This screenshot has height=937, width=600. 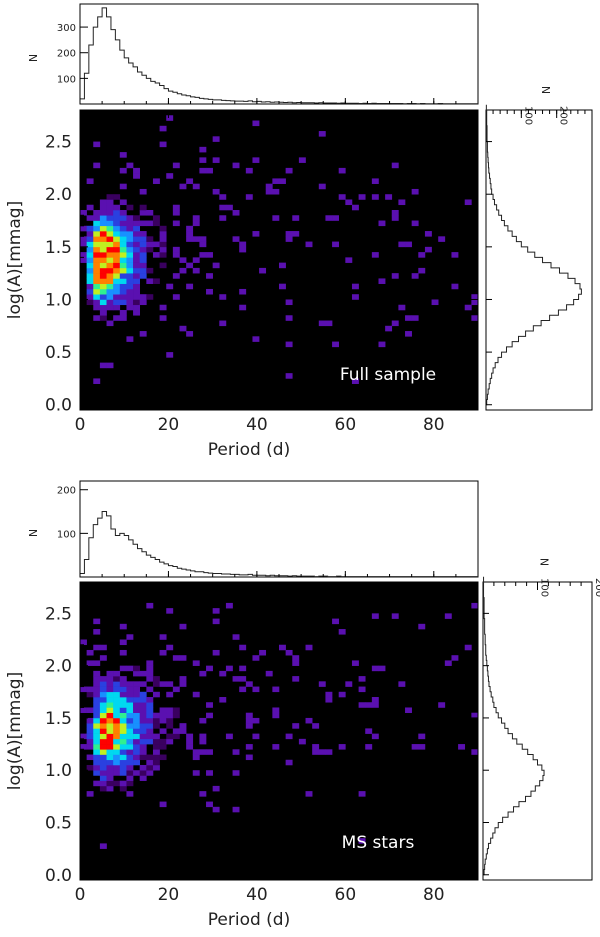 I want to click on top-hist-y-tick-label: 200, so click(x=66, y=54).